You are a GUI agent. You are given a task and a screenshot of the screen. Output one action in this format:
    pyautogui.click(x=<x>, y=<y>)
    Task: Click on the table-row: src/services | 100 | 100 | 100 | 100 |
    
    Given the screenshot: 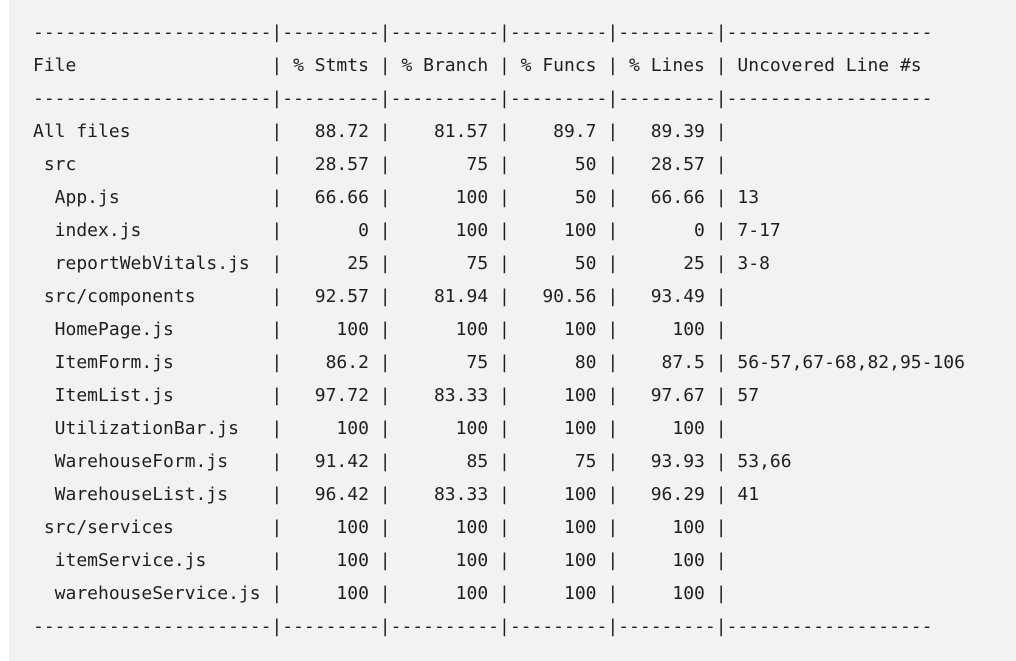 What is the action you would take?
    pyautogui.click(x=380, y=527)
    